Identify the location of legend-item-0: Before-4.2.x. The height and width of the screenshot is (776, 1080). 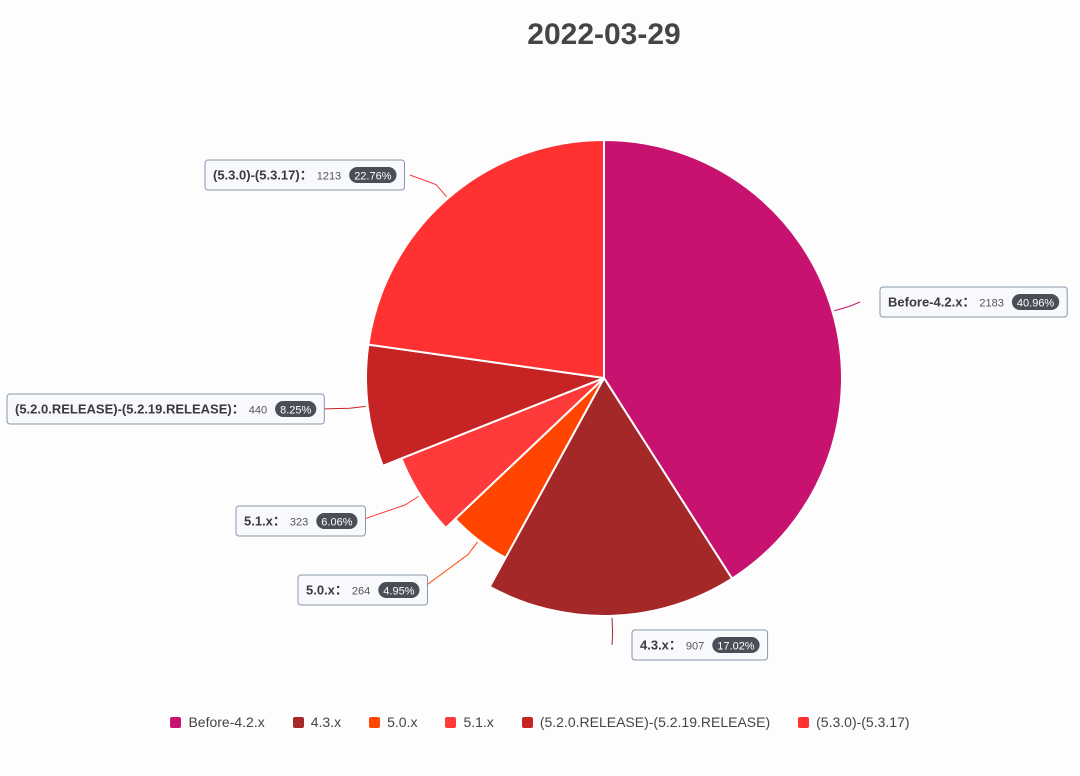
(217, 722).